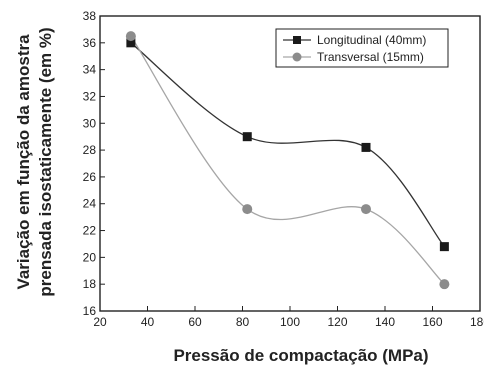  What do you see at coordinates (370, 57) in the screenshot?
I see `legend-label-transversal: Transversal (15mm)` at bounding box center [370, 57].